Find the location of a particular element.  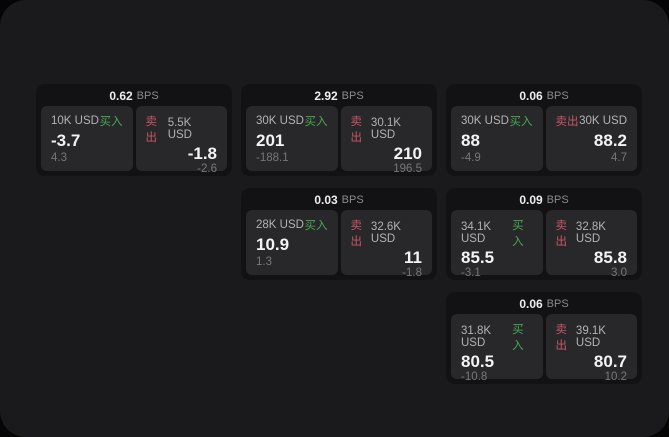

sell-quote-tile: 卖出 39.1K USD 80.7 10.2 is located at coordinates (591, 348).